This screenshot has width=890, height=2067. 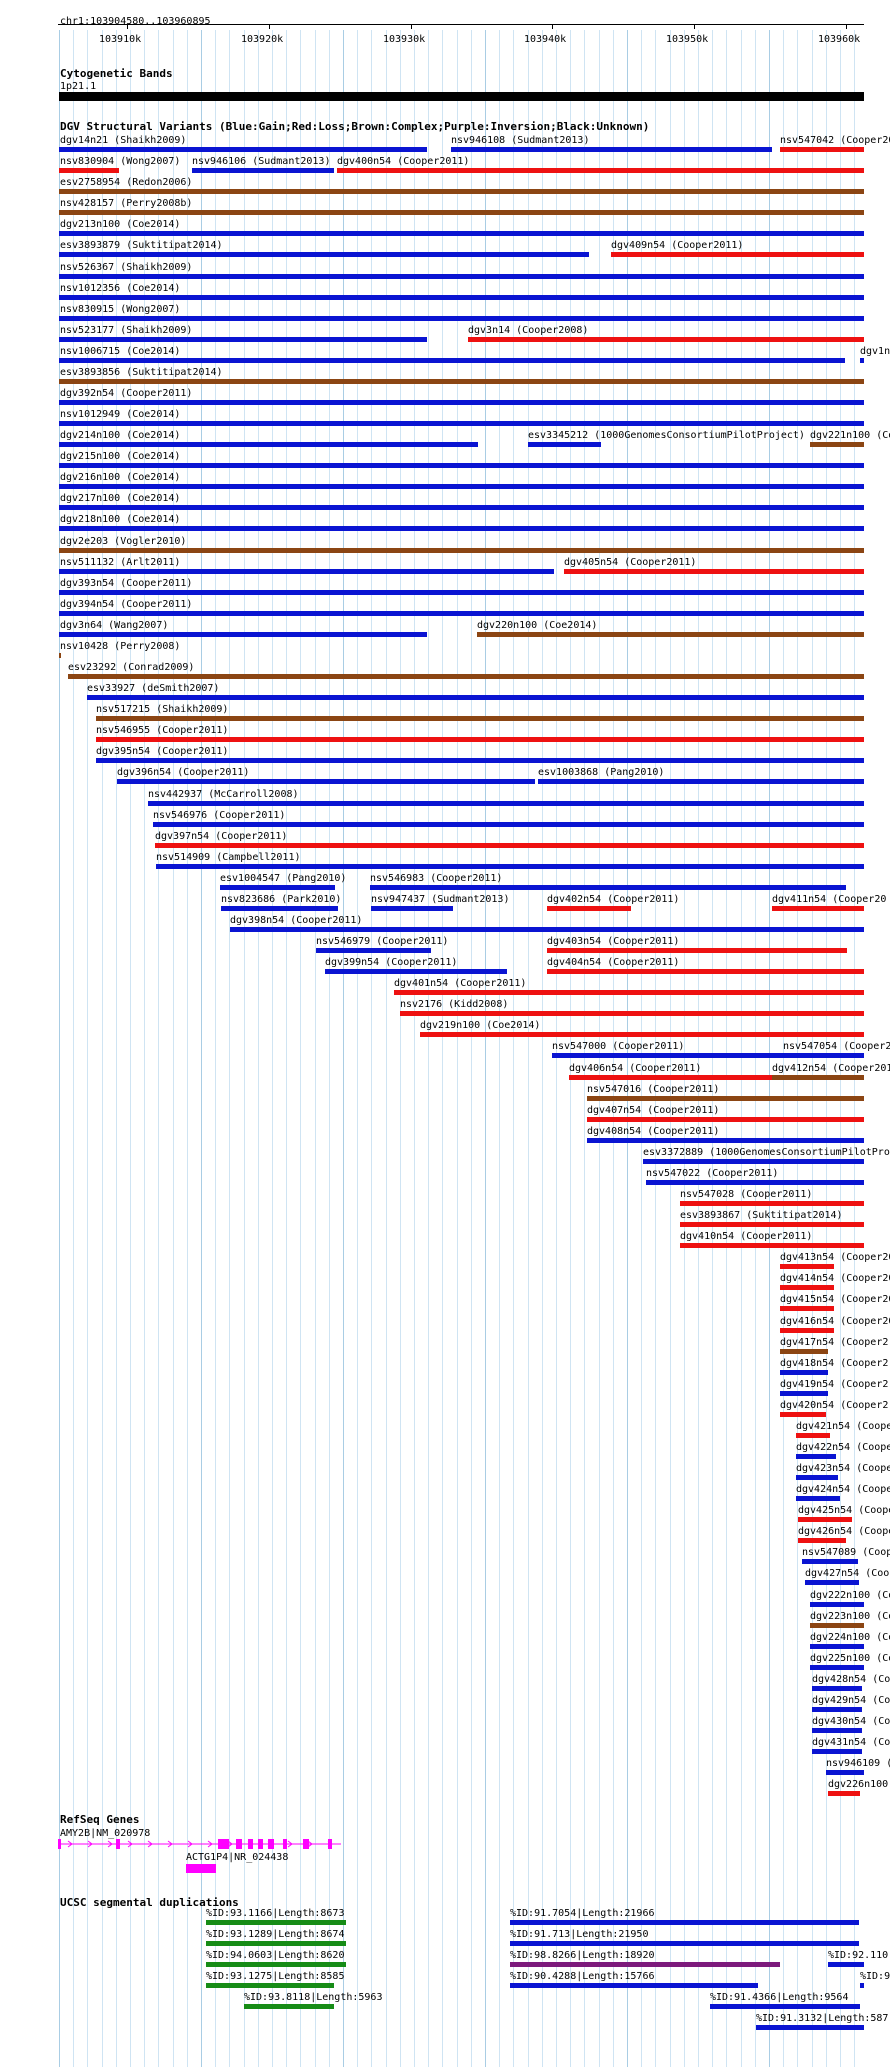 What do you see at coordinates (120, 162) in the screenshot?
I see `dgv-feature-label: nsv830904 (Wong2007)` at bounding box center [120, 162].